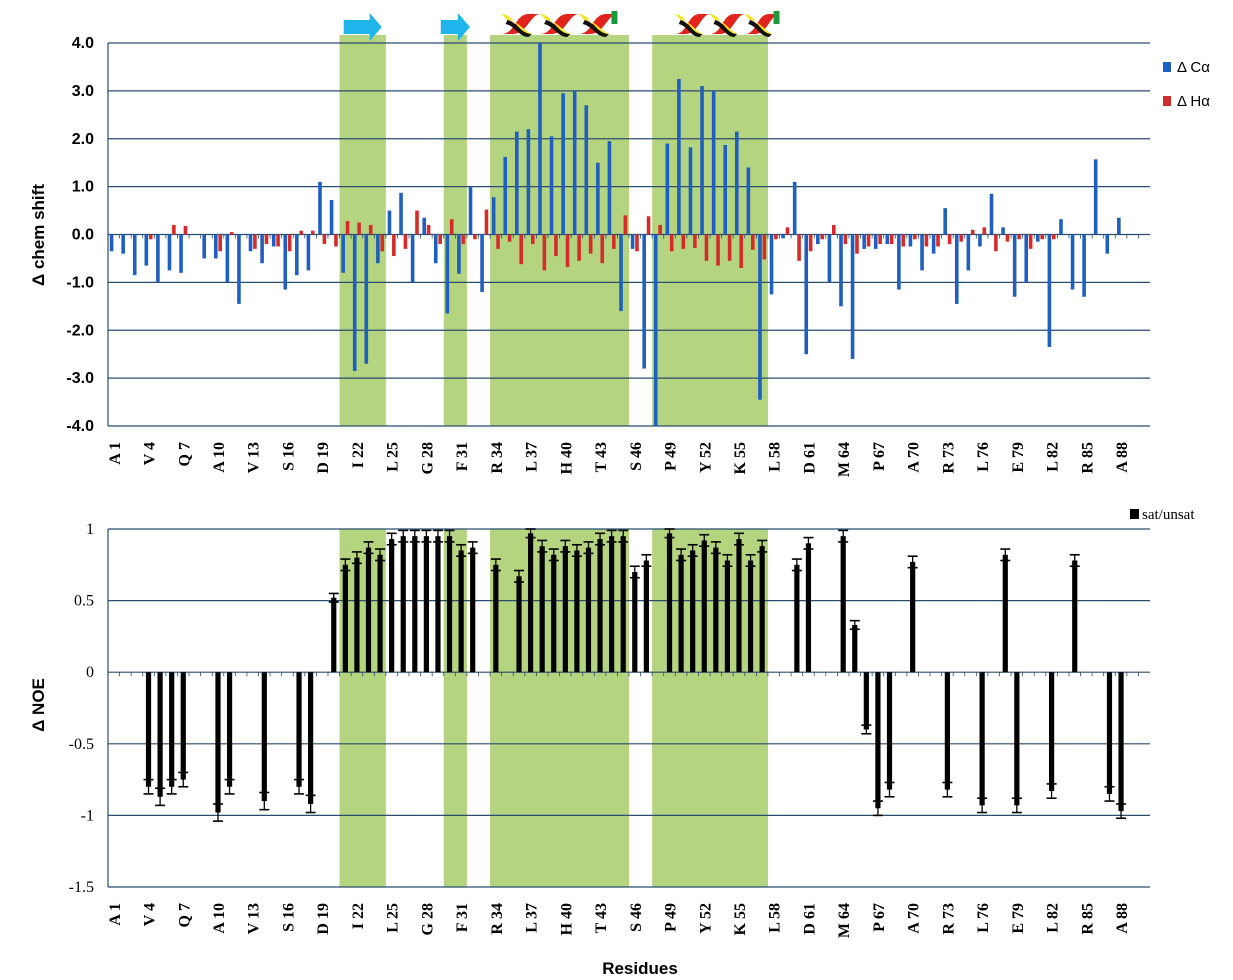  What do you see at coordinates (90, 529) in the screenshot?
I see `y-tick-label: 1` at bounding box center [90, 529].